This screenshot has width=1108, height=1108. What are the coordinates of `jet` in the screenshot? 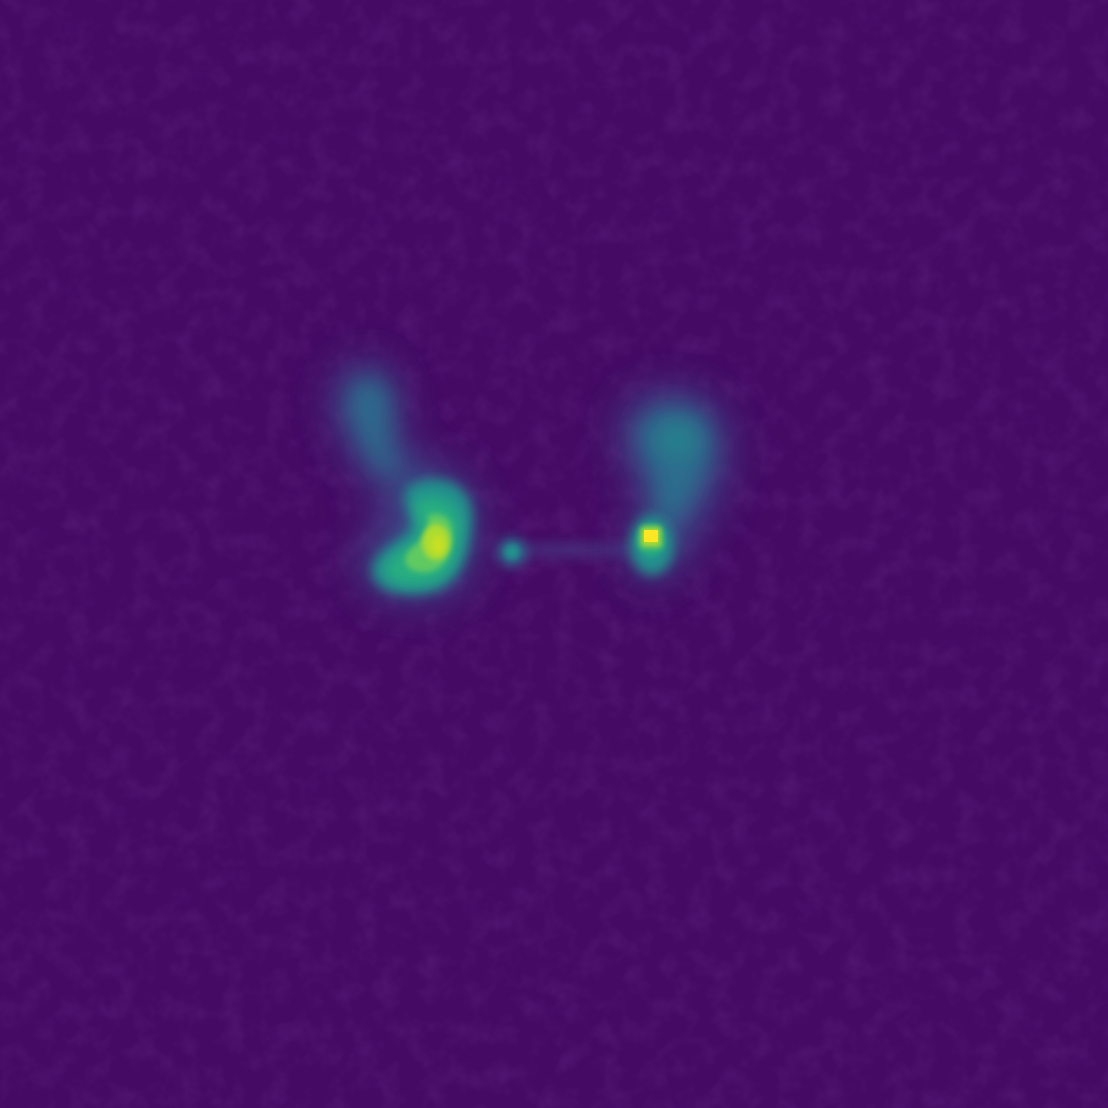 It's located at (570, 550).